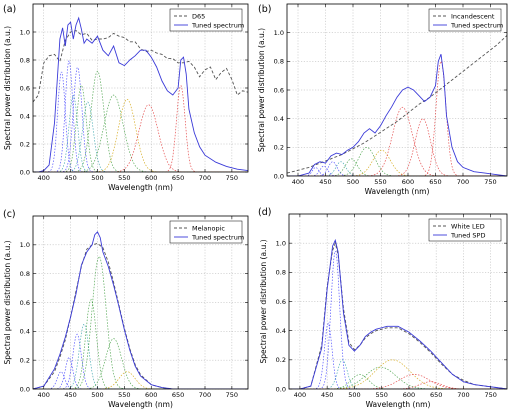  Describe the element at coordinates (198, 16) in the screenshot. I see `legend-label: D65` at that location.